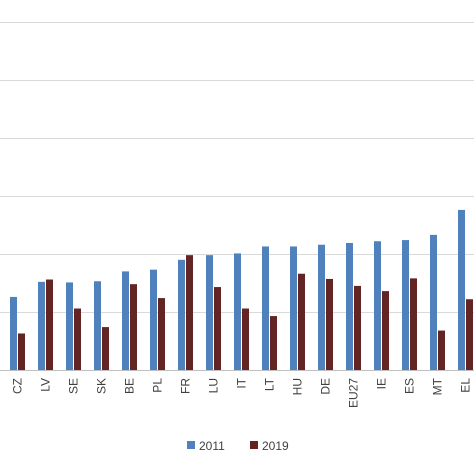  I want to click on x-tick-label-eu27: EU27, so click(354, 393).